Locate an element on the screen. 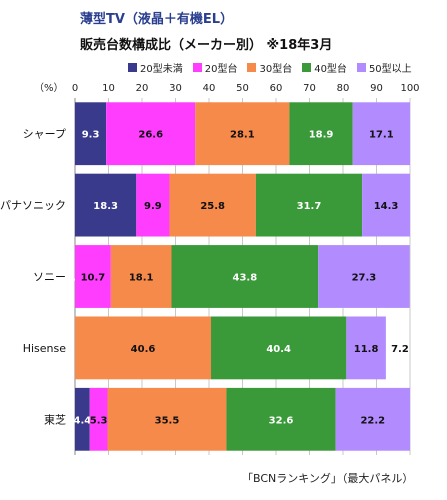 The width and height of the screenshot is (447, 500). data-label: 18.3 is located at coordinates (105, 206).